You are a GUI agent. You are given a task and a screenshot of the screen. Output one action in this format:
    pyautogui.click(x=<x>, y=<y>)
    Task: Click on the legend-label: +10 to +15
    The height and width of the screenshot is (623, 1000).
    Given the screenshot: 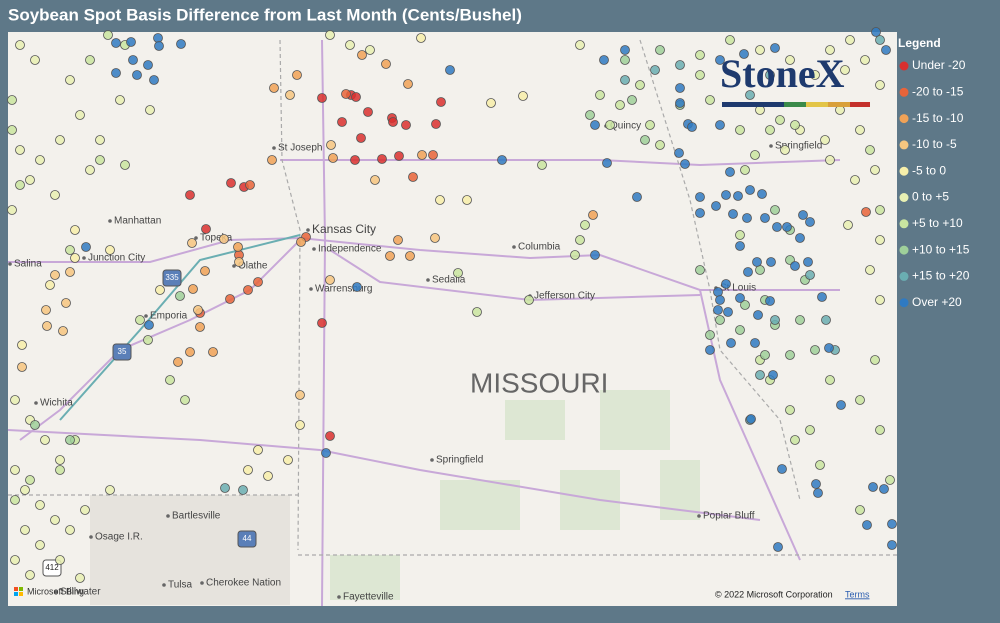 What is the action you would take?
    pyautogui.click(x=941, y=249)
    